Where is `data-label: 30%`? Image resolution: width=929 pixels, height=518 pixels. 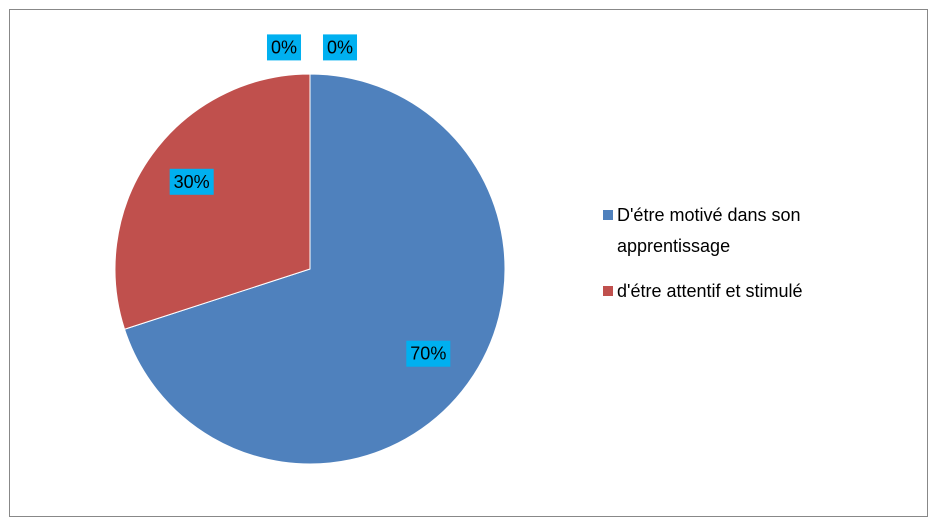
data-label: 30% is located at coordinates (191, 181).